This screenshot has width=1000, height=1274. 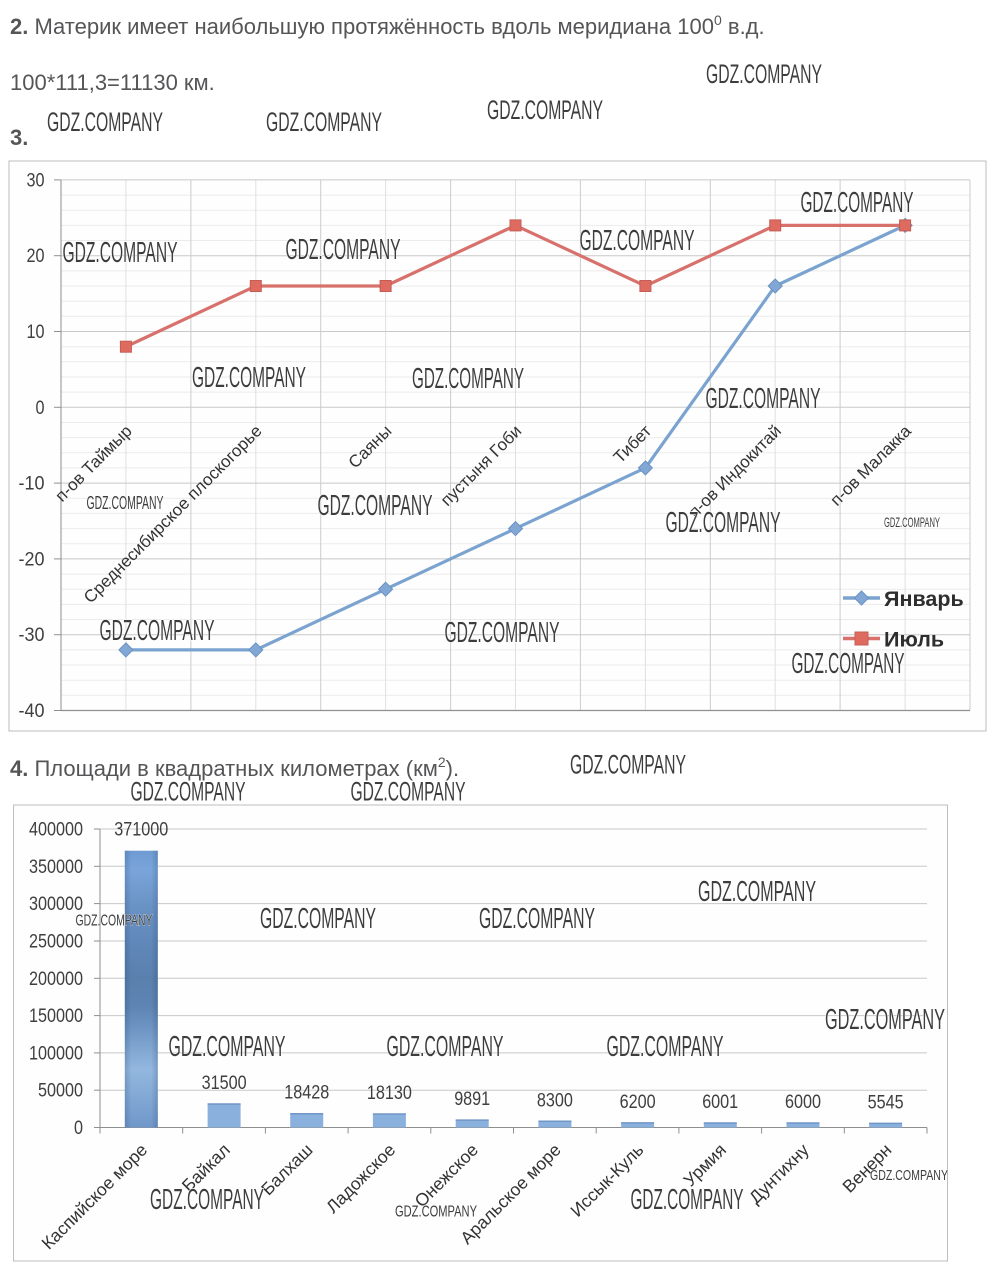 I want to click on svg-text: 150000, so click(x=56, y=1016).